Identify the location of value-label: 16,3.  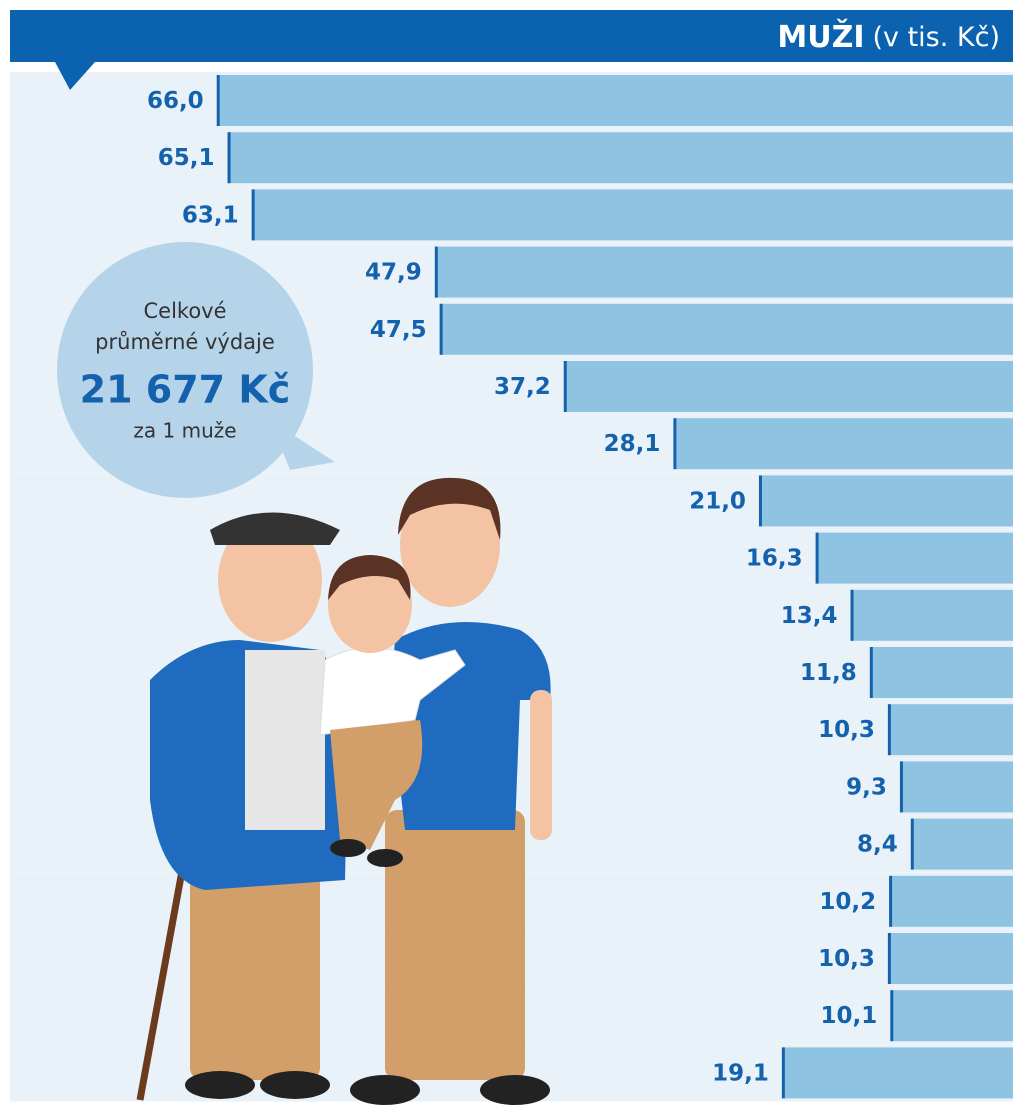
(774, 559).